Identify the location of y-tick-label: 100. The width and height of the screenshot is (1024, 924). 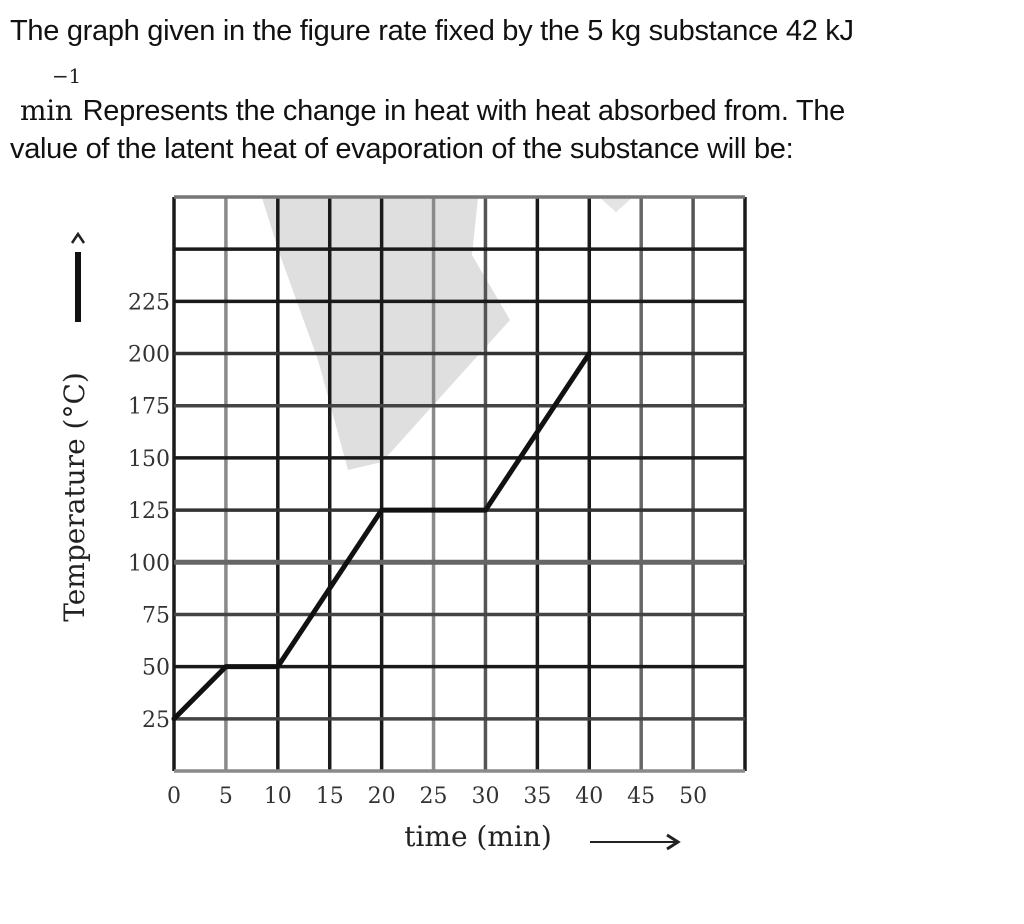
(149, 563).